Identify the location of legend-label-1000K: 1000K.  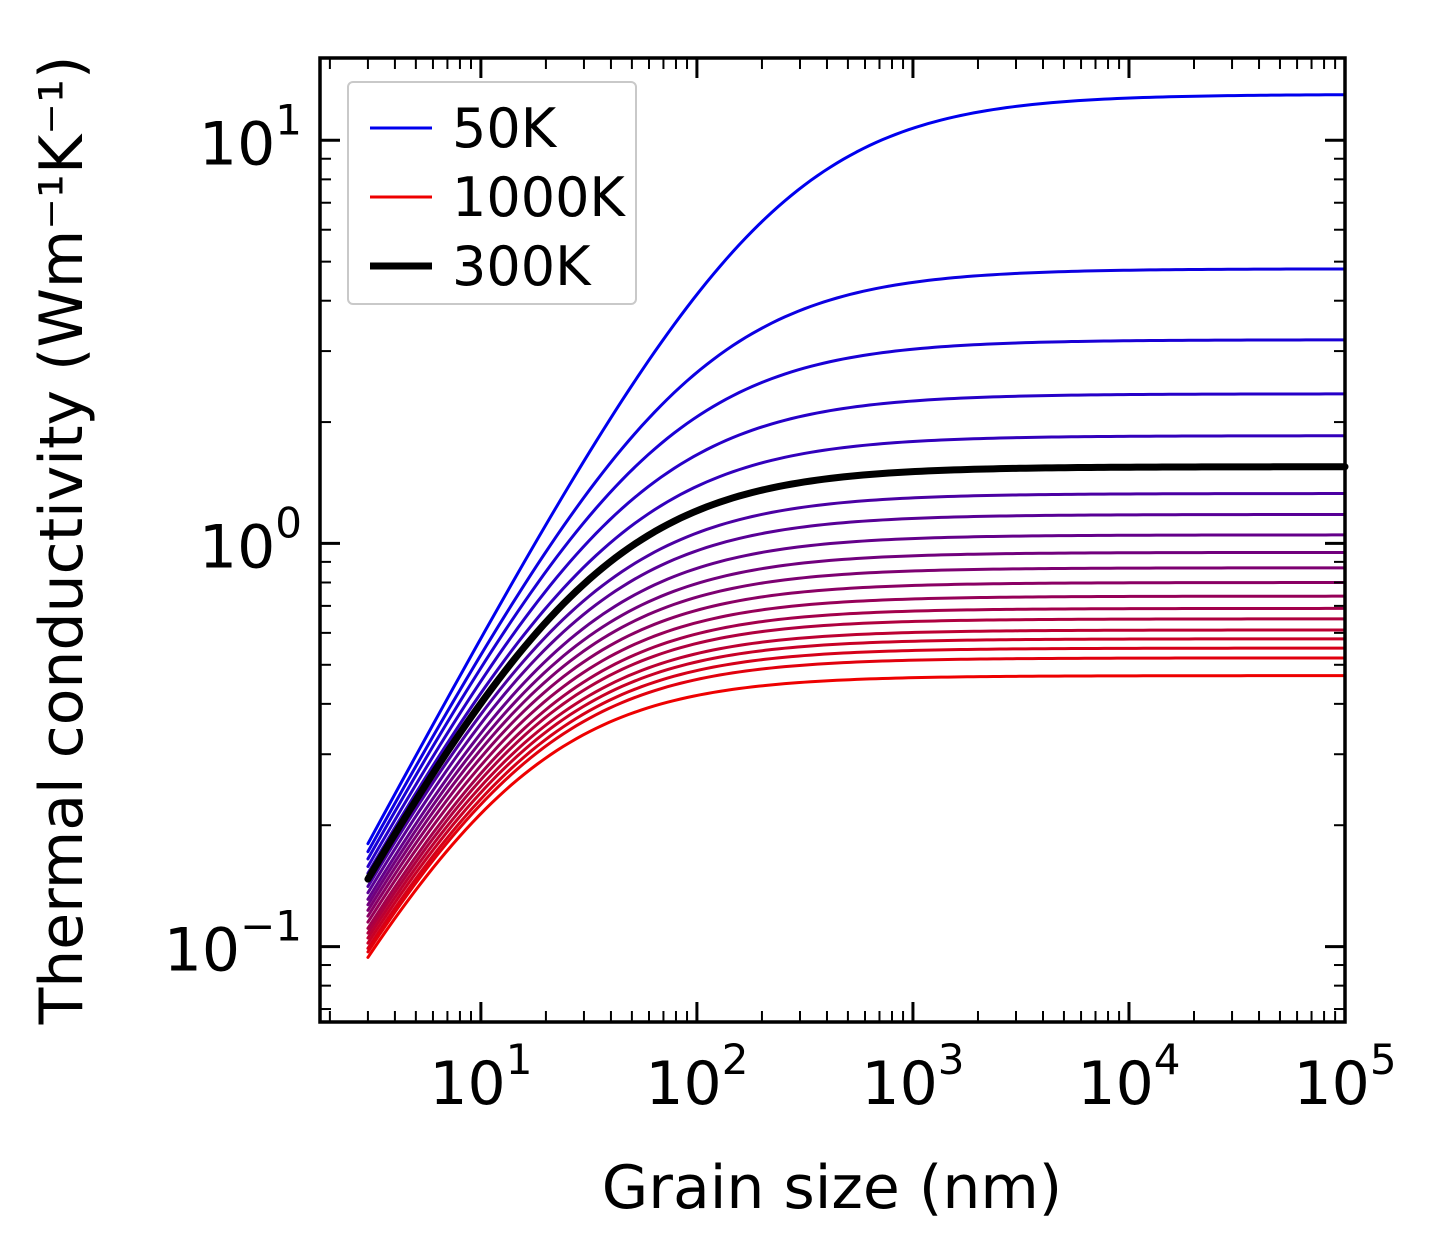
(539, 197).